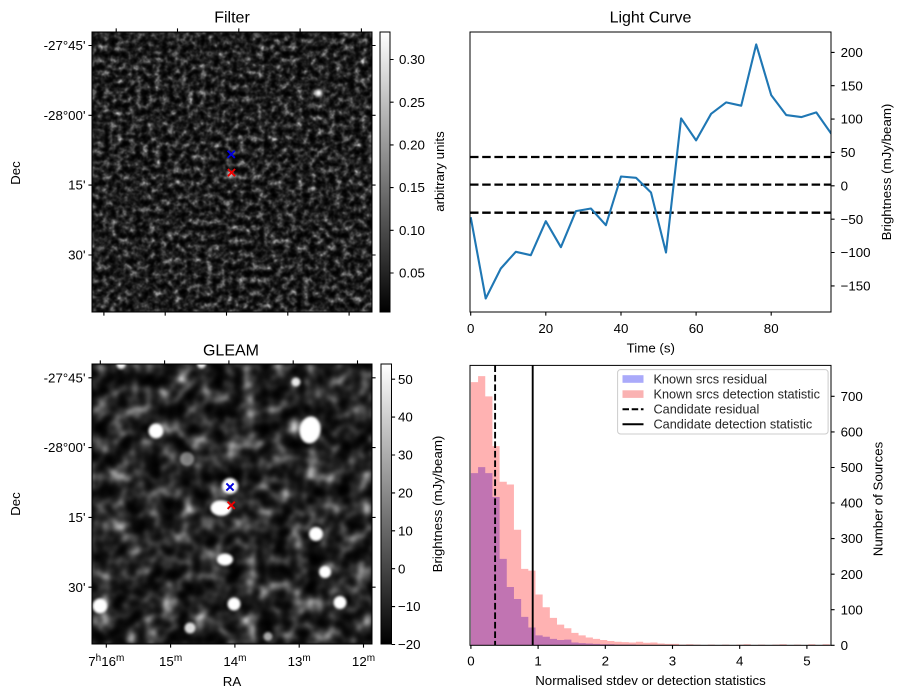 This screenshot has width=907, height=699. What do you see at coordinates (852, 396) in the screenshot?
I see `svg-text: 700` at bounding box center [852, 396].